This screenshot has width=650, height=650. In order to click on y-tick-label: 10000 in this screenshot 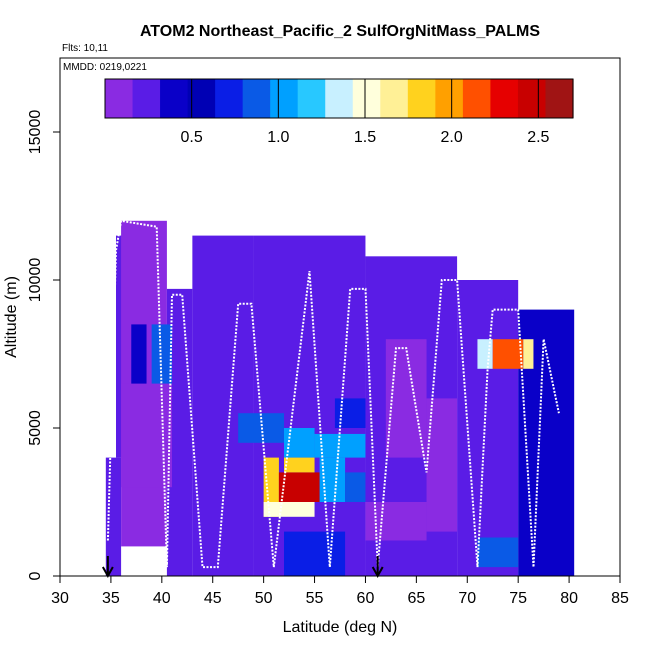, I will do `click(35, 280)`.